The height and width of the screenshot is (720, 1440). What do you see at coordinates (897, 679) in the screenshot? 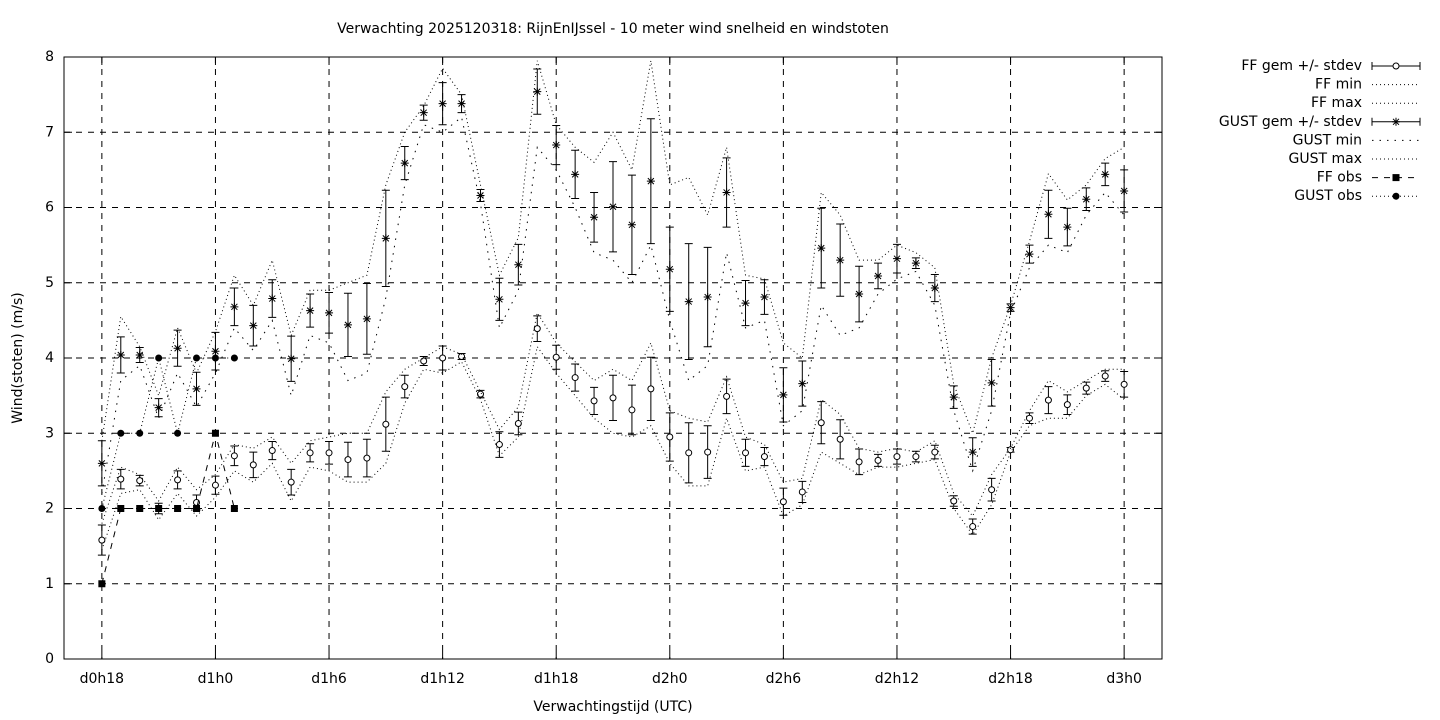
I see `x-tick-label: d2h12` at bounding box center [897, 679].